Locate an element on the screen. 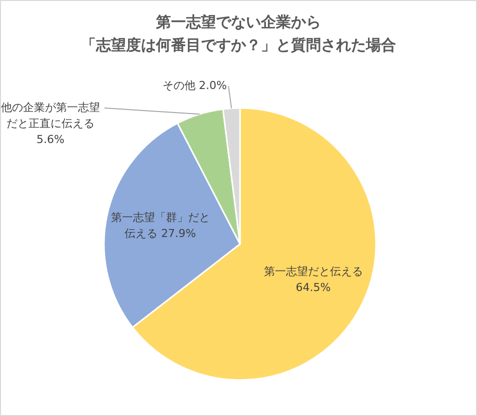 Image resolution: width=477 pixels, height=416 pixels. slice-label: 他の企業が第一志望だと正直に伝える is located at coordinates (50, 115).